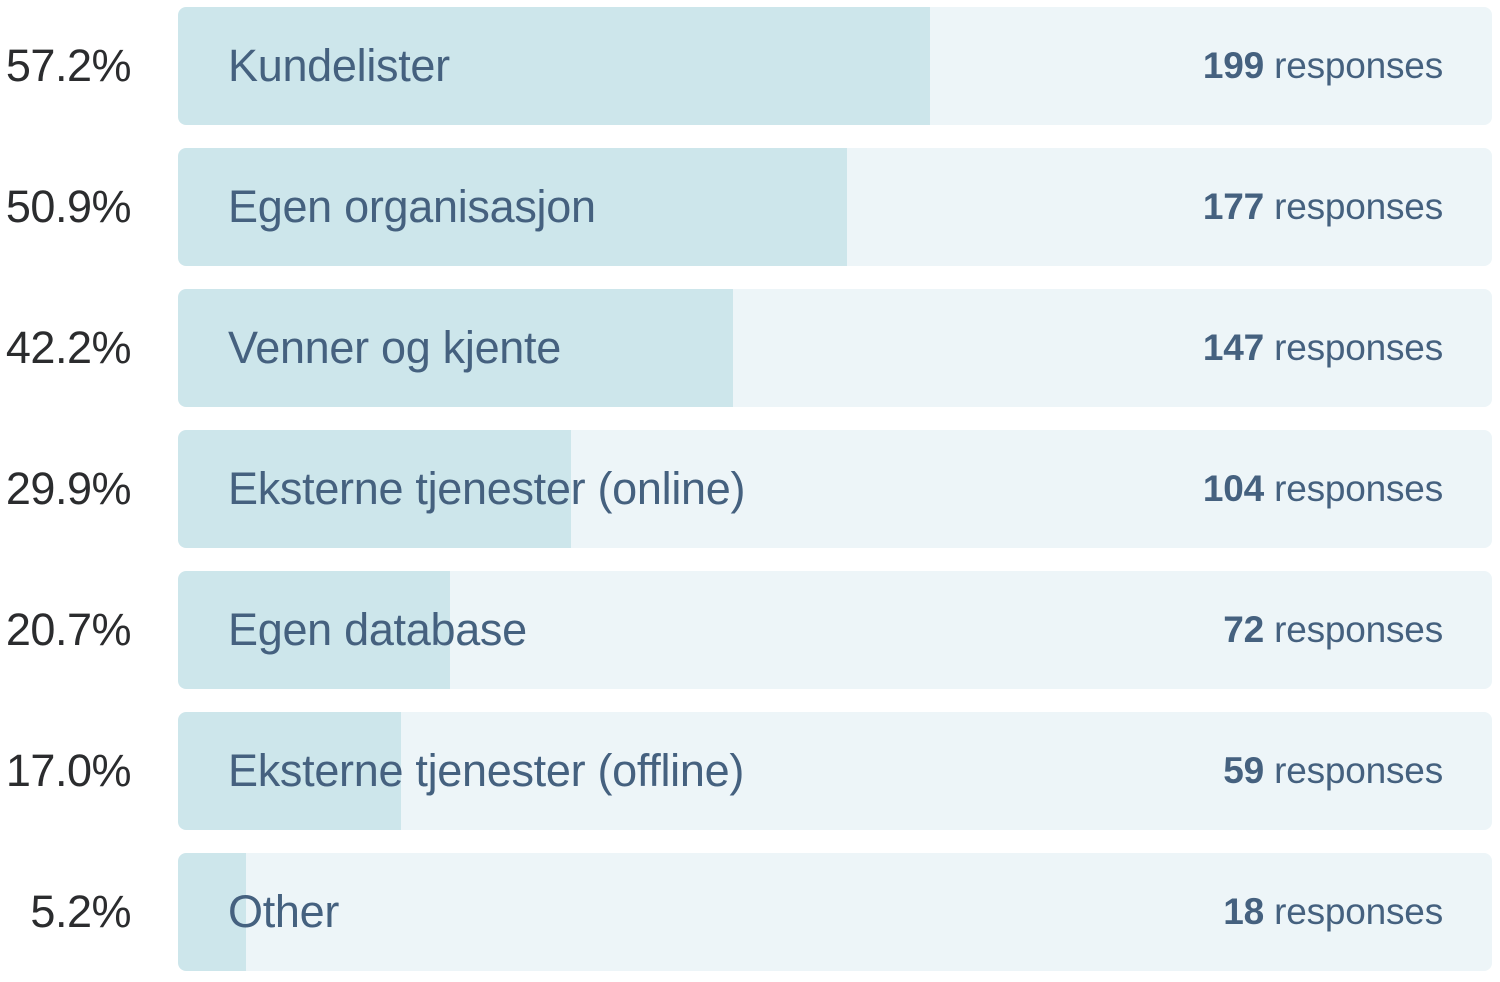 This screenshot has width=1500, height=982. What do you see at coordinates (377, 629) in the screenshot?
I see `category-label: Egen database` at bounding box center [377, 629].